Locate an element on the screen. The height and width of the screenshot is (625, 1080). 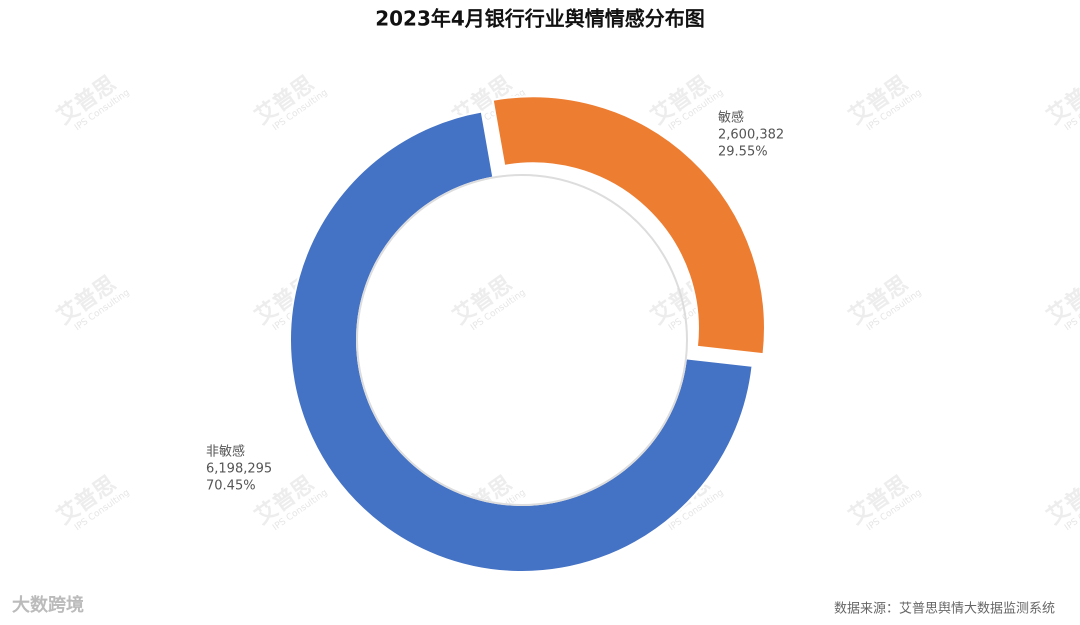
percent-label: 29.55% is located at coordinates (743, 152).